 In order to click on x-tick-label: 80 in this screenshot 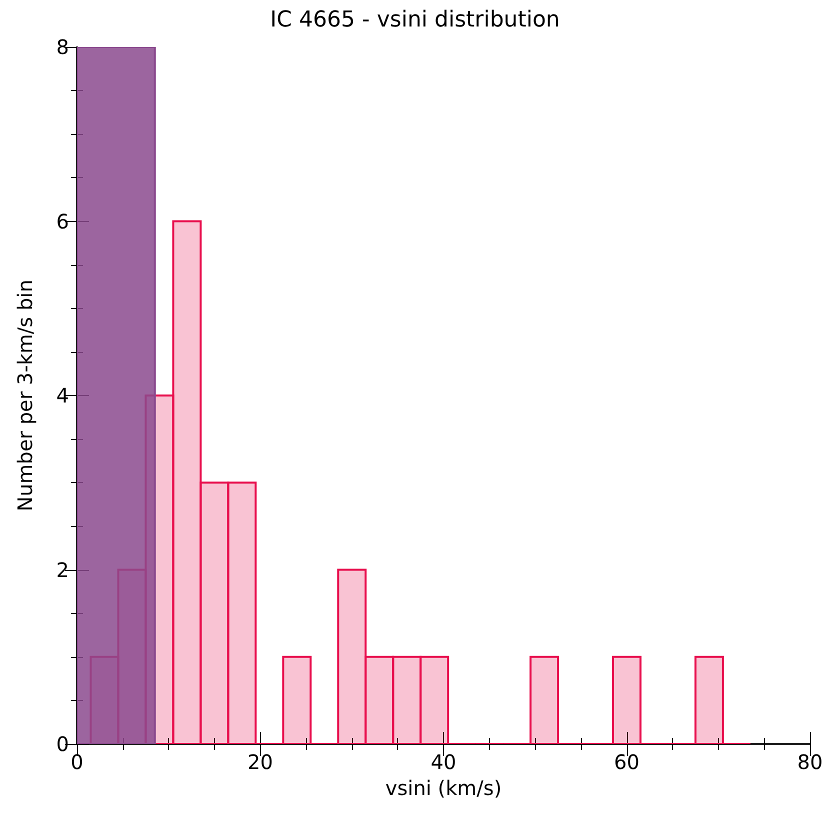, I will do `click(810, 762)`.